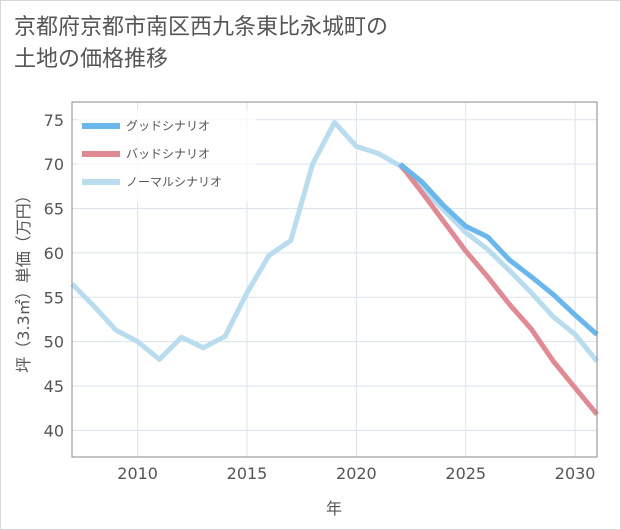 Image resolution: width=621 pixels, height=530 pixels. What do you see at coordinates (54, 276) in the screenshot?
I see `y-tick-labels: 40 45 50 55 60 65 70 75` at bounding box center [54, 276].